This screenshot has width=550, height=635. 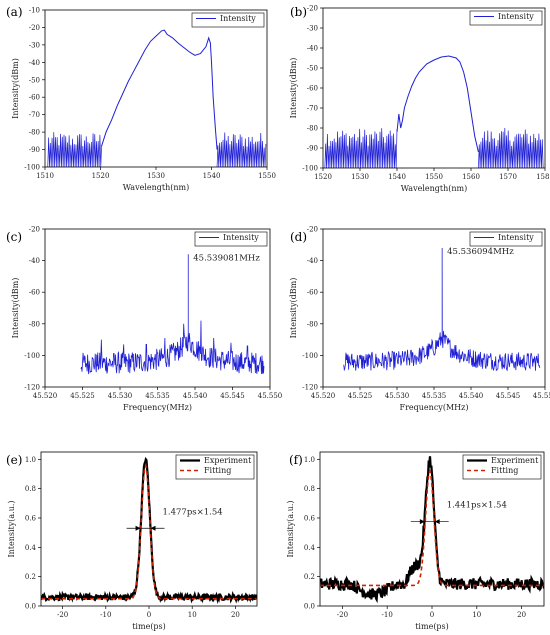 What do you see at coordinates (309, 489) in the screenshot?
I see `y-tick-label: 0.8` at bounding box center [309, 489].